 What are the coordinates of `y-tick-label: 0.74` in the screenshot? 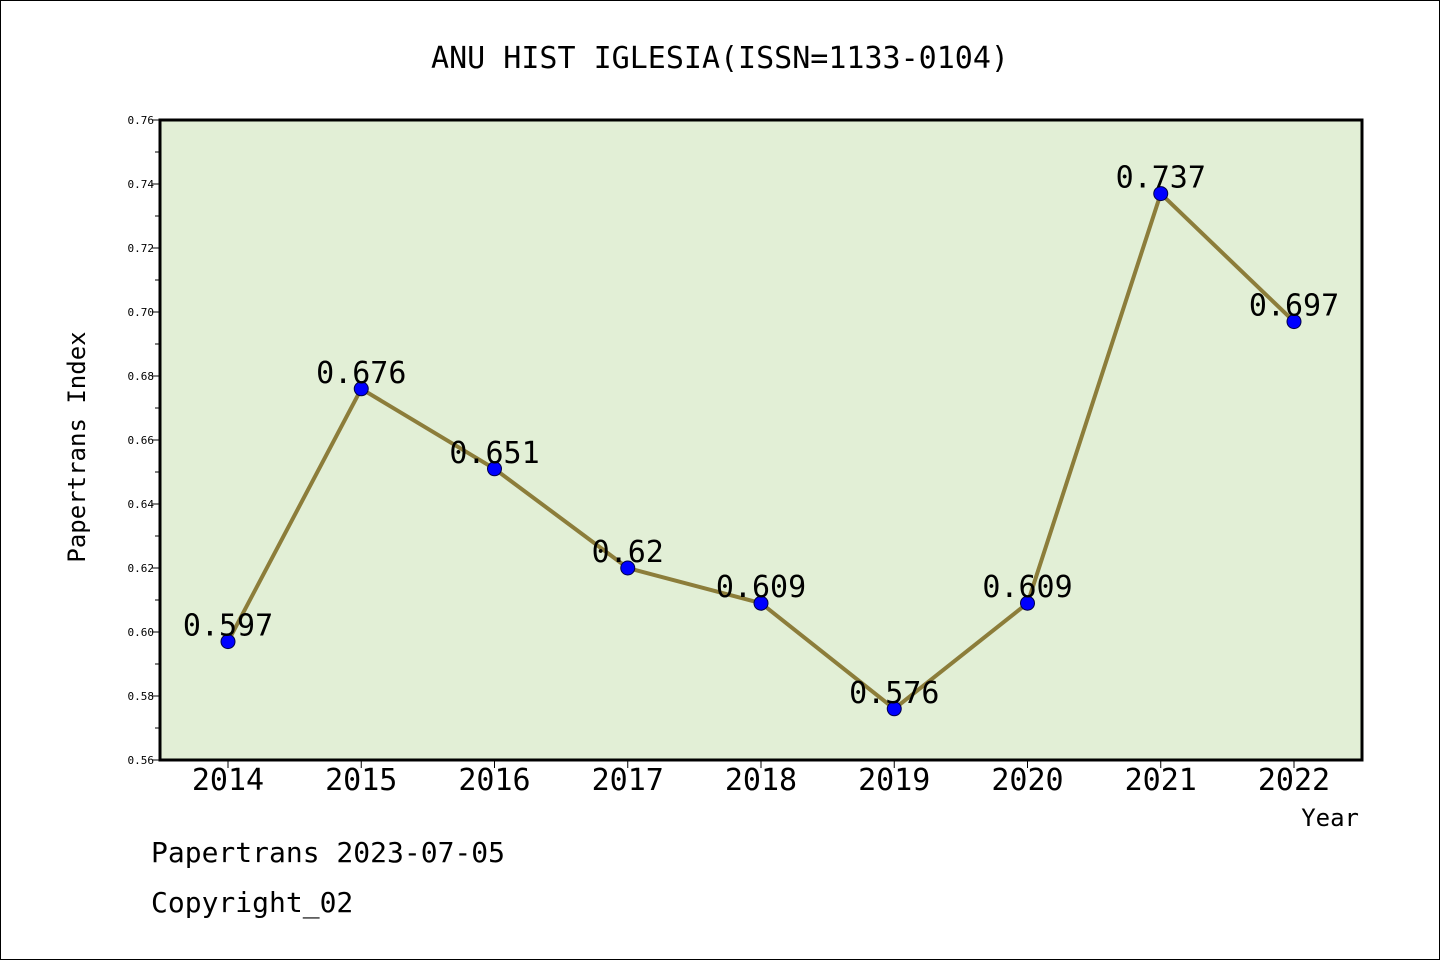 It's located at (141, 184).